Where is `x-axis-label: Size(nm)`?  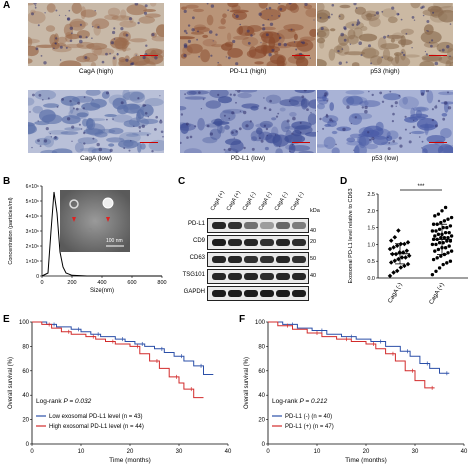
x-axis-label: Size(nm) is located at coordinates (102, 291).